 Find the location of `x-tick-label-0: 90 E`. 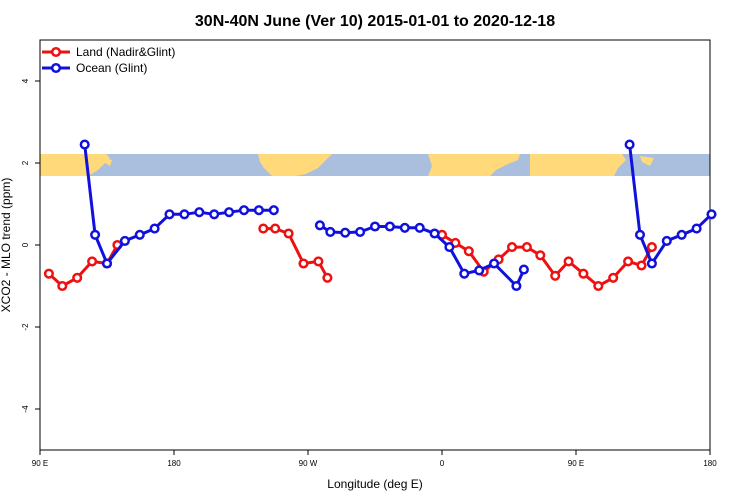

x-tick-label-0: 90 E is located at coordinates (40, 463).